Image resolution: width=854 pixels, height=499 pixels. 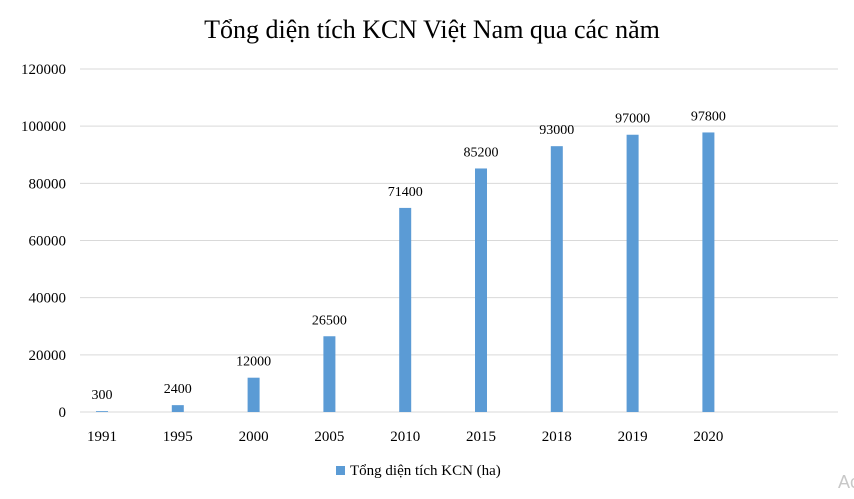 What do you see at coordinates (708, 437) in the screenshot?
I see `x-tick-label: 2020` at bounding box center [708, 437].